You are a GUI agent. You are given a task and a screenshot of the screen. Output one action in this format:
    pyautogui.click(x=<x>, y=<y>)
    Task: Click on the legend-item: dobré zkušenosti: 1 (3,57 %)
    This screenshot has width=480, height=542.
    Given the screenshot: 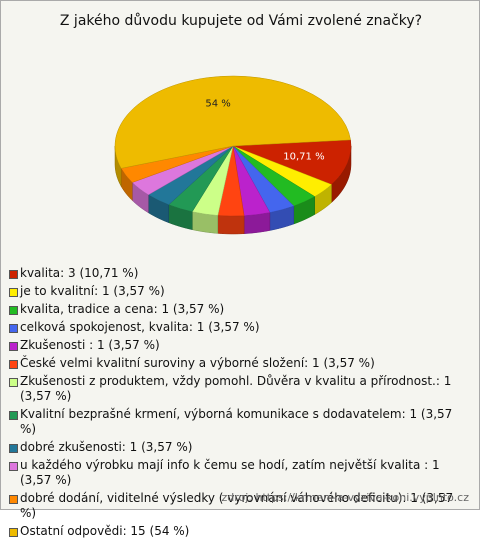 What is the action you would take?
    pyautogui.click(x=240, y=447)
    